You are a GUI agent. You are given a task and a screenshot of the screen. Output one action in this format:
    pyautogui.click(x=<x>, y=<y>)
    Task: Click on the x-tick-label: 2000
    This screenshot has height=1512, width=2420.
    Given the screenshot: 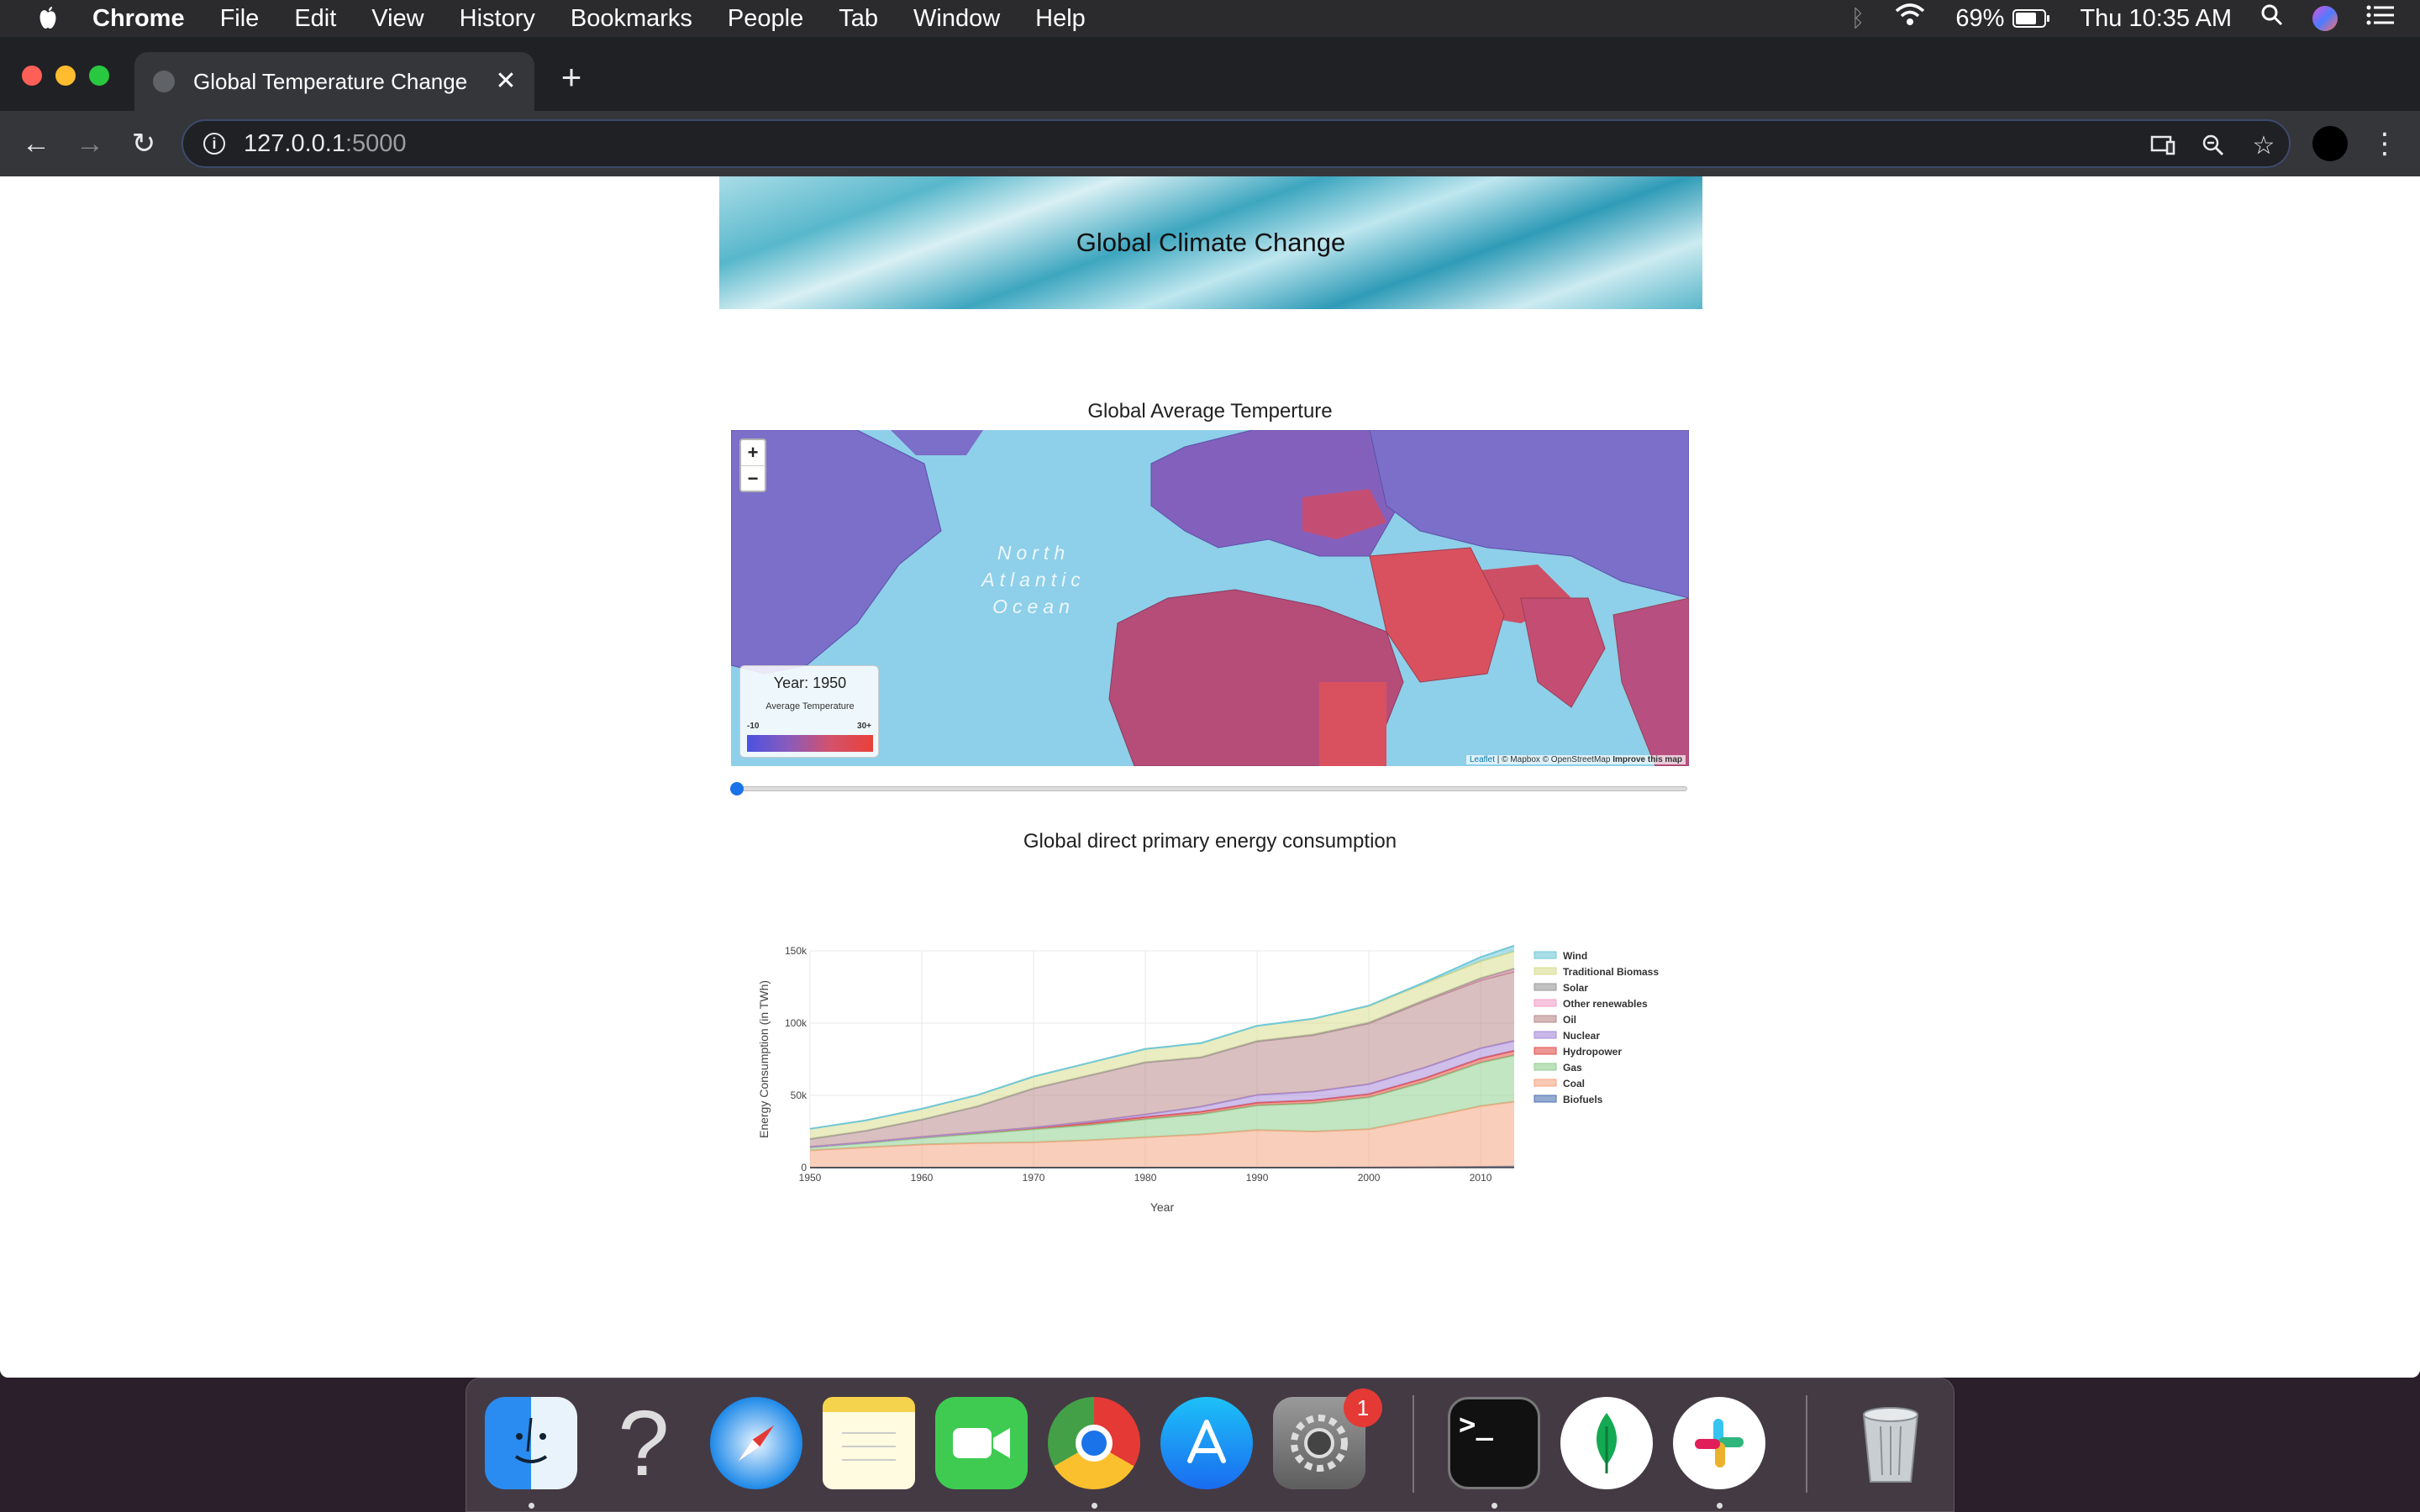 What is the action you would take?
    pyautogui.click(x=1369, y=1178)
    